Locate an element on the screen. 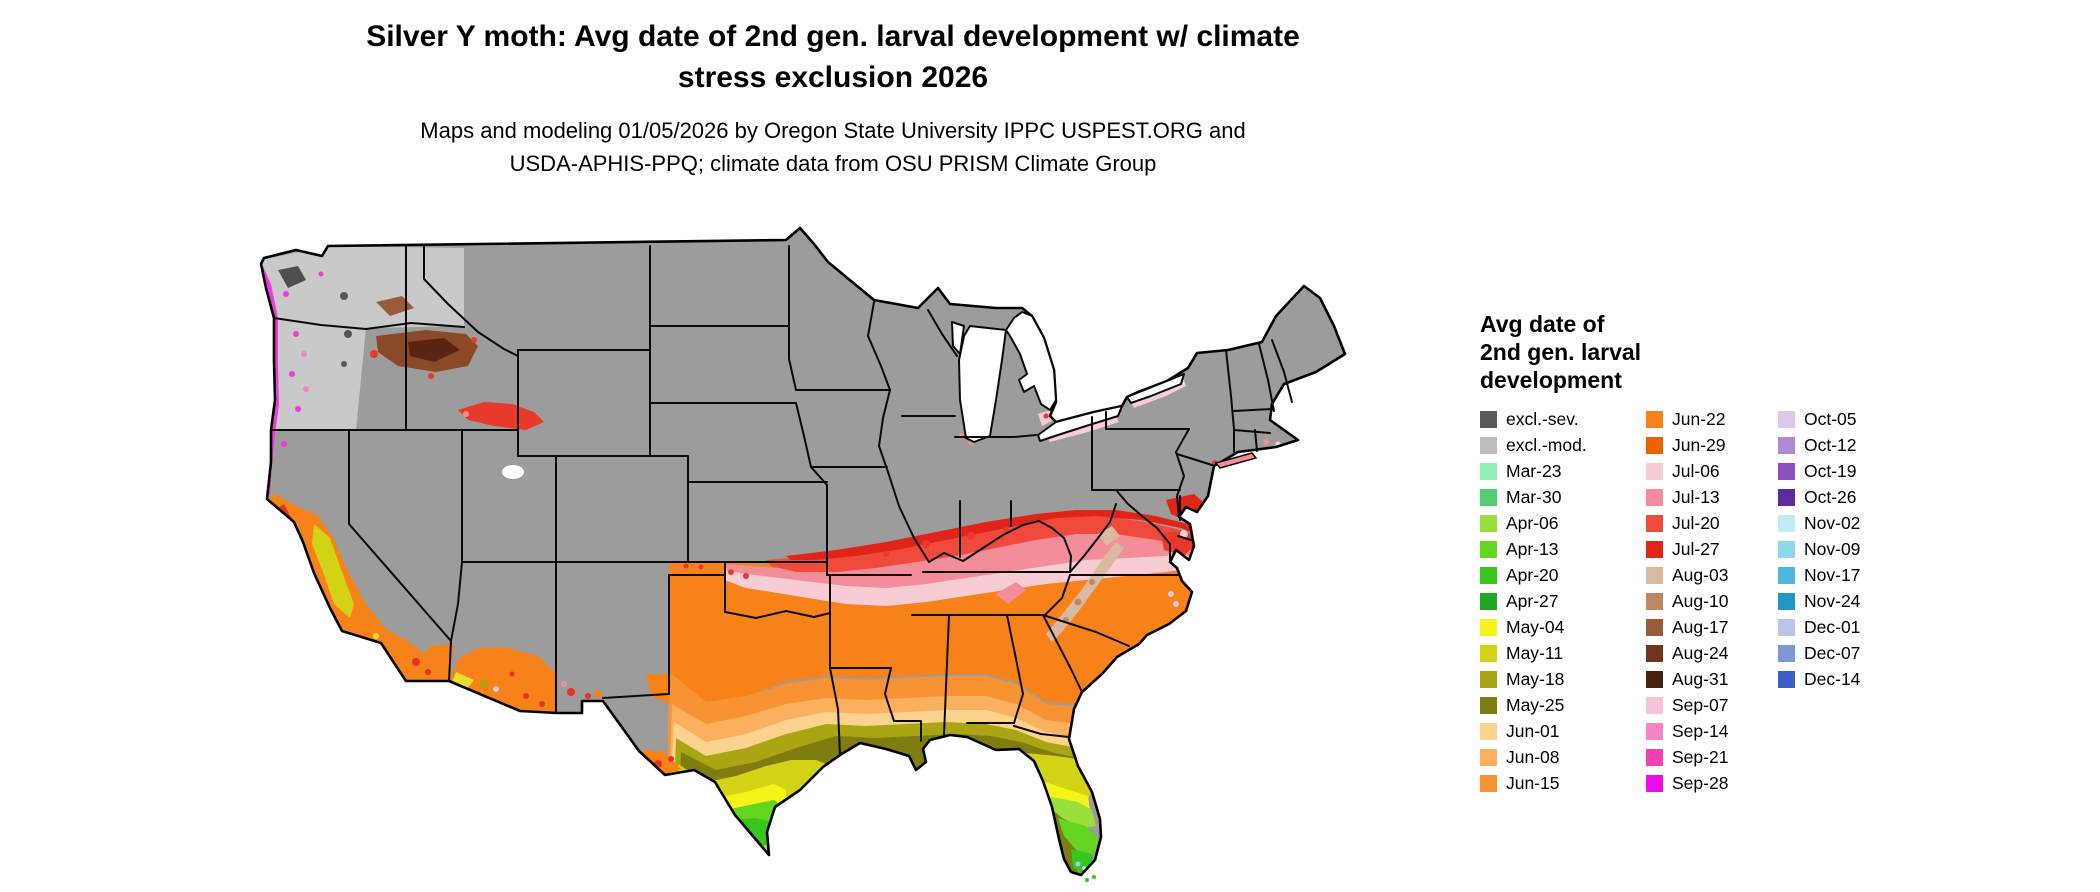 The height and width of the screenshot is (892, 2100). legend-row: Sep-07 is located at coordinates (1712, 705).